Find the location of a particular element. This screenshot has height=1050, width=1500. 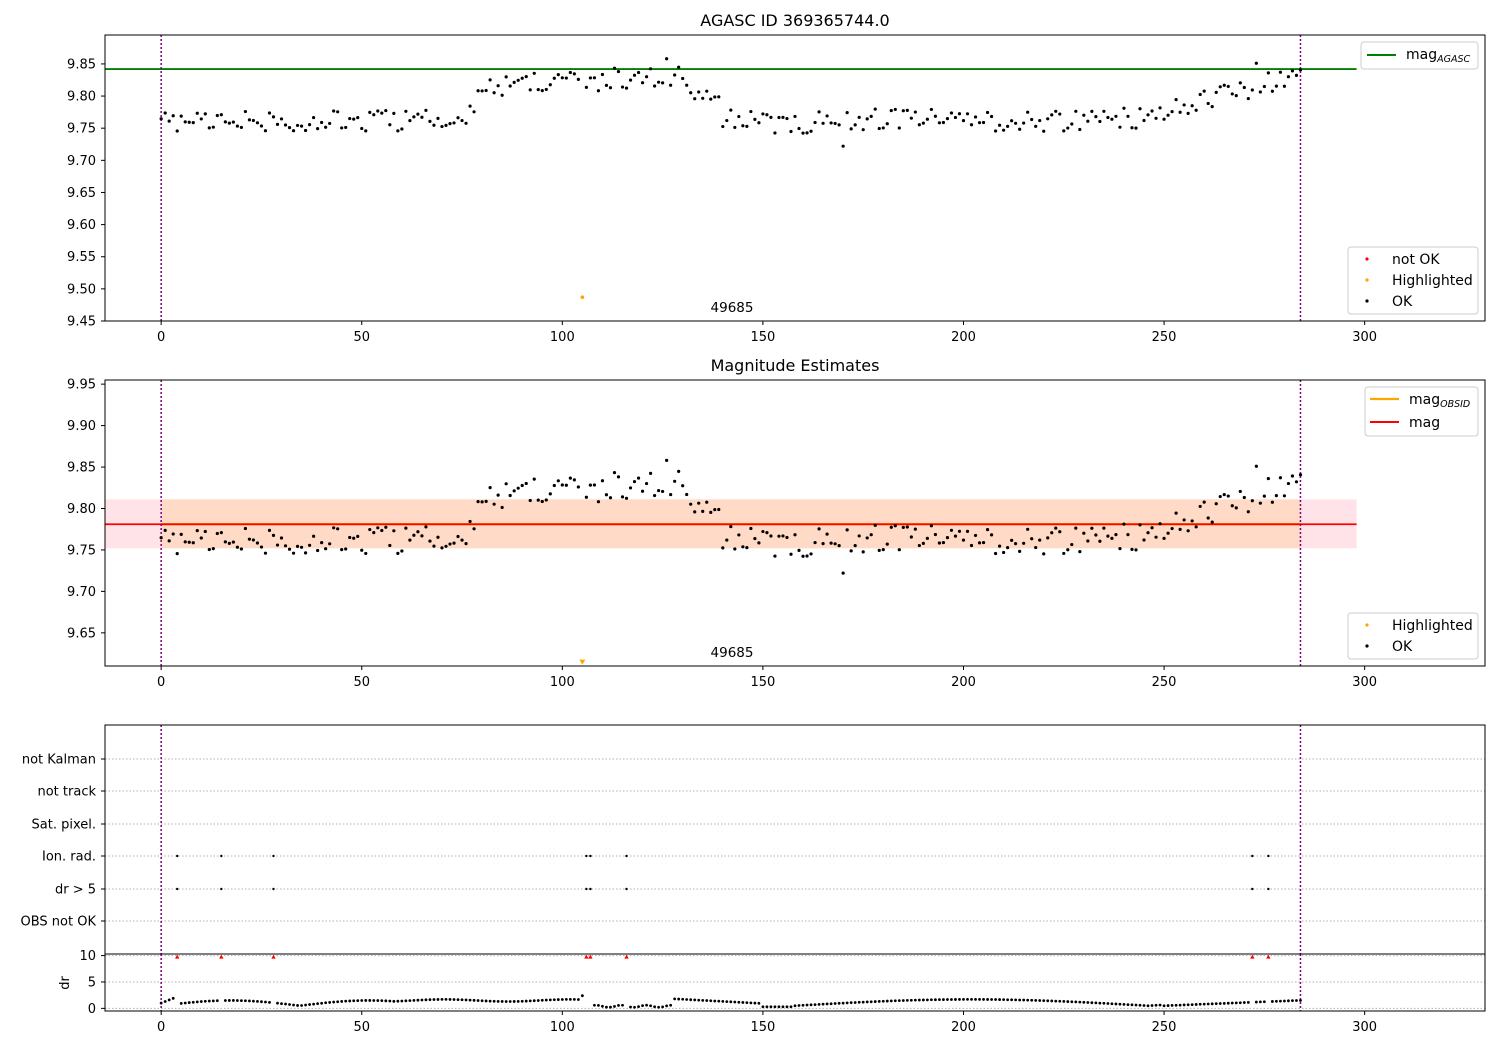

panel2-xtick-label-300: 300 is located at coordinates (1364, 682).